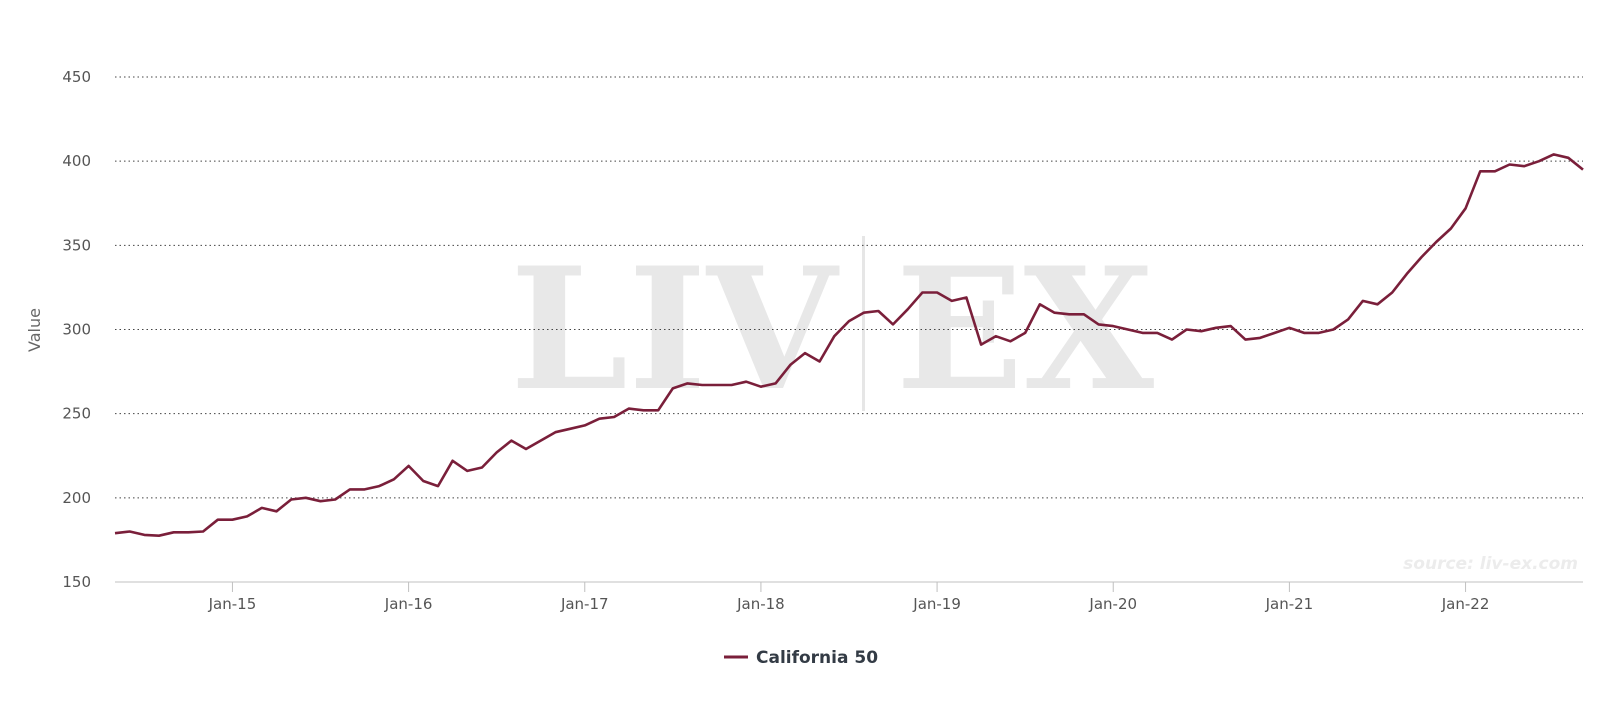 The width and height of the screenshot is (1600, 703). What do you see at coordinates (1465, 604) in the screenshot?
I see `x-tick-label: Jan-22` at bounding box center [1465, 604].